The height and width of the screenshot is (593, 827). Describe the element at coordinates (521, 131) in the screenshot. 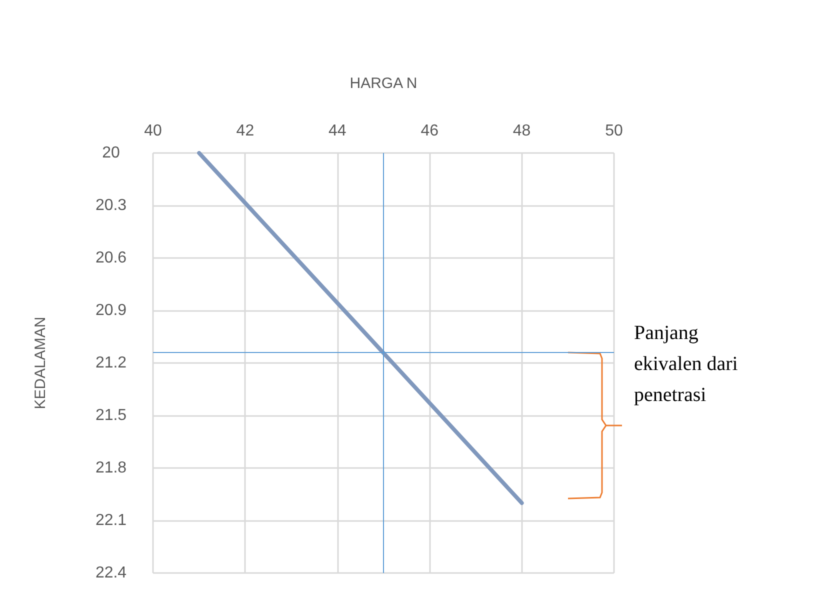

I see `x-tick-label: 48` at that location.